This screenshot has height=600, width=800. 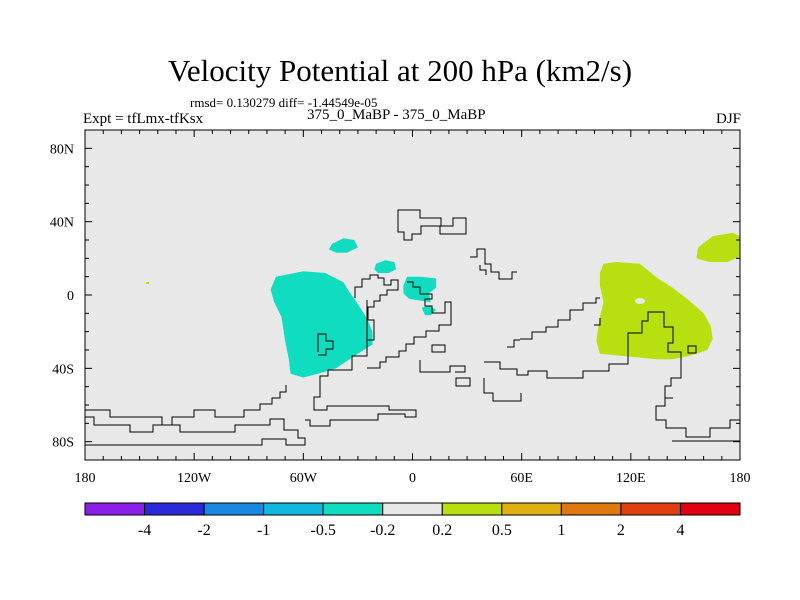 What do you see at coordinates (412, 478) in the screenshot?
I see `x-tick-label: 0` at bounding box center [412, 478].